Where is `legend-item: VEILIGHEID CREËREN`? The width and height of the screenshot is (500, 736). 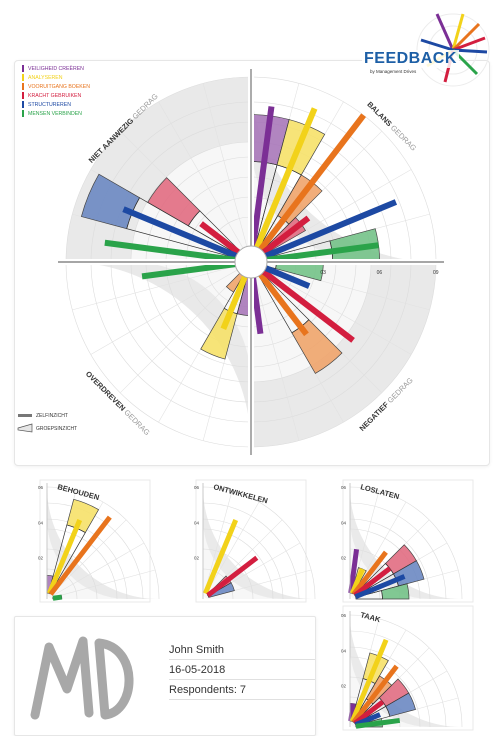 legend-item: VEILIGHEID CREËREN is located at coordinates (56, 68).